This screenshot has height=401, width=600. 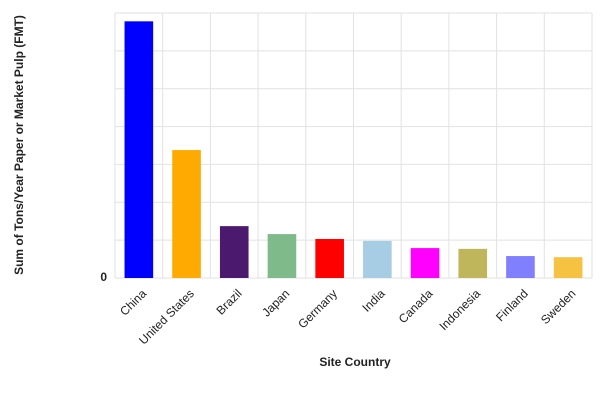 I want to click on x-tick-label: Canada, so click(x=416, y=306).